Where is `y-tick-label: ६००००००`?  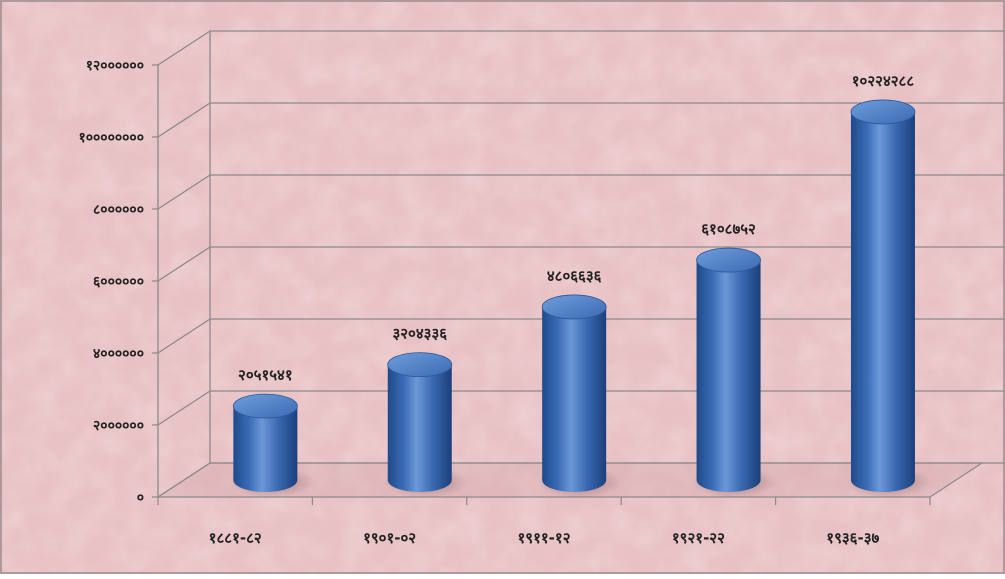
y-tick-label: ६०००००० is located at coordinates (118, 282).